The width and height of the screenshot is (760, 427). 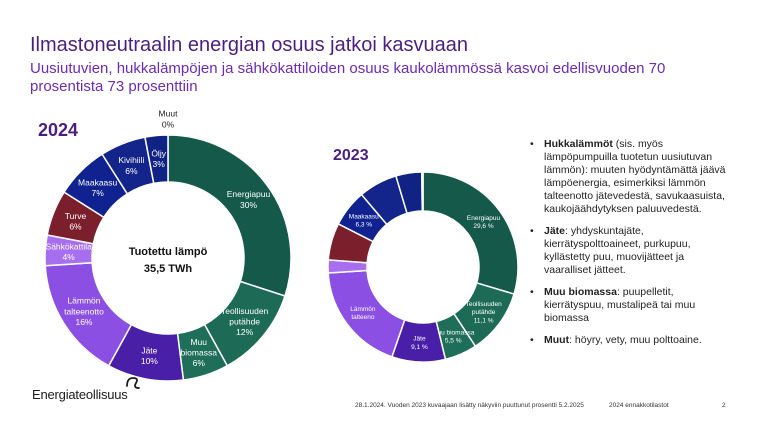 I want to click on company-logo: Energiateollisuus, so click(x=86, y=390).